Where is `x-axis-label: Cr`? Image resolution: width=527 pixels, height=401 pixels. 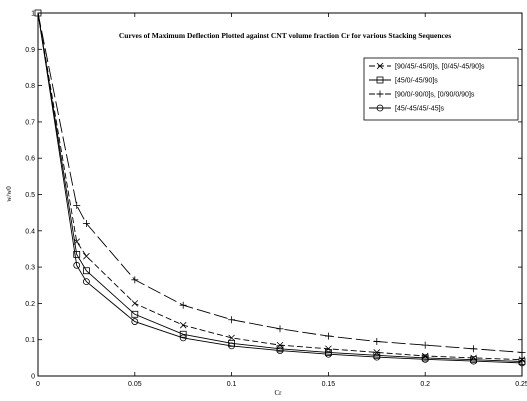 x-axis-label: Cr is located at coordinates (279, 392).